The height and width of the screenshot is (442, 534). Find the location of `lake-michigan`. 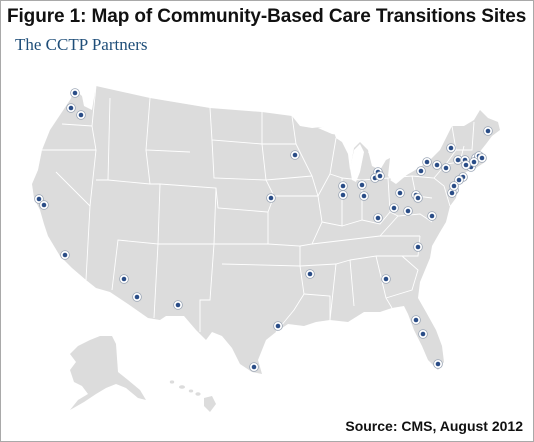

lake-michigan is located at coordinates (357, 163).